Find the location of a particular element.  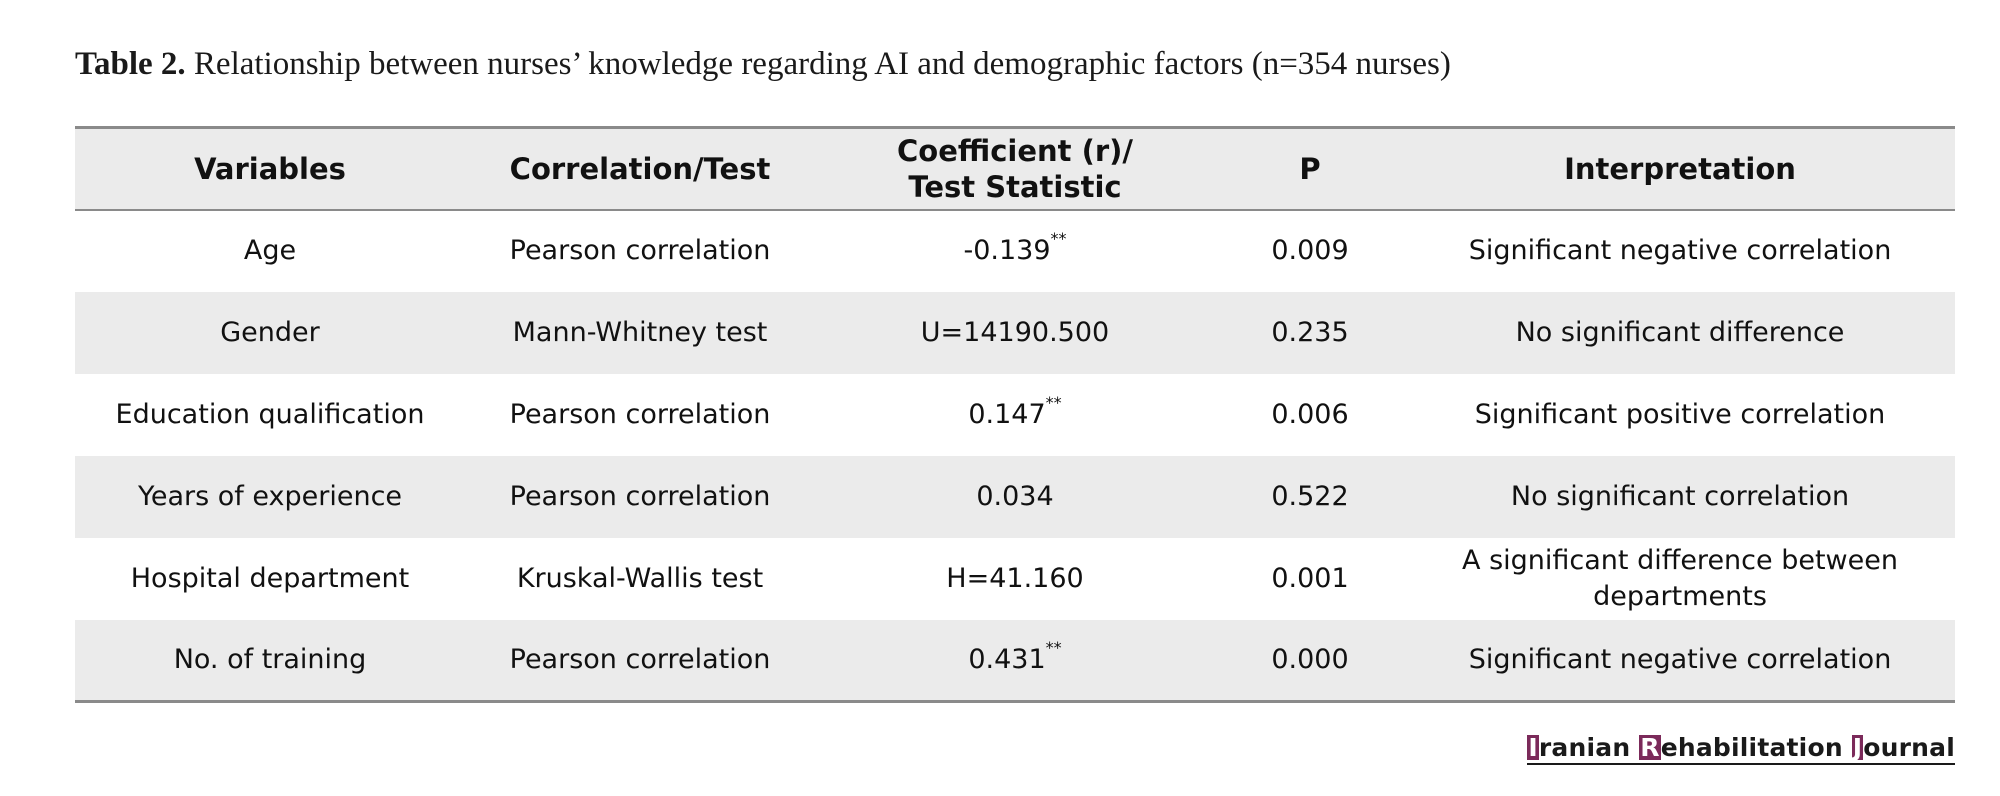

cell-test: Kruskal-Wallis test is located at coordinates (640, 578).